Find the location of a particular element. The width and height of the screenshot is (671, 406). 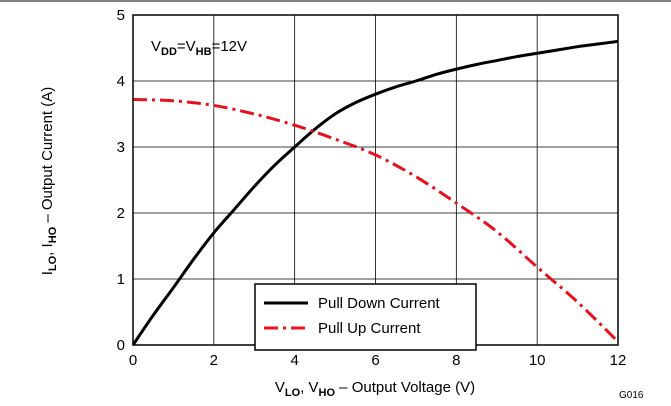

y-tick-label: 4 is located at coordinates (121, 81).